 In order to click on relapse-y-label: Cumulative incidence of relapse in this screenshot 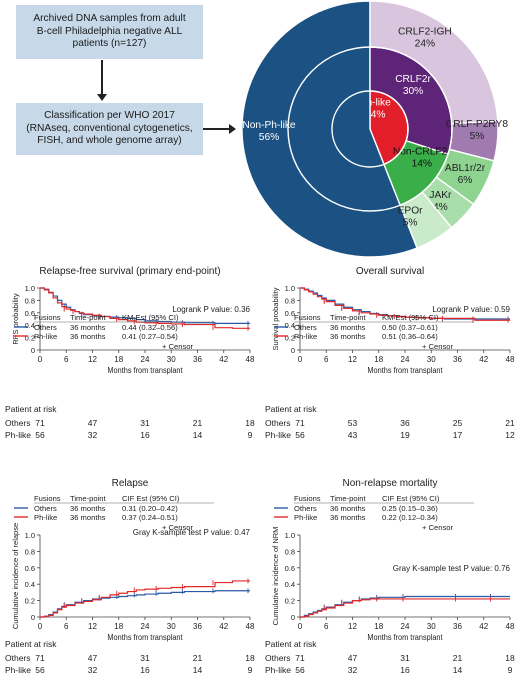, I will do `click(15, 576)`.